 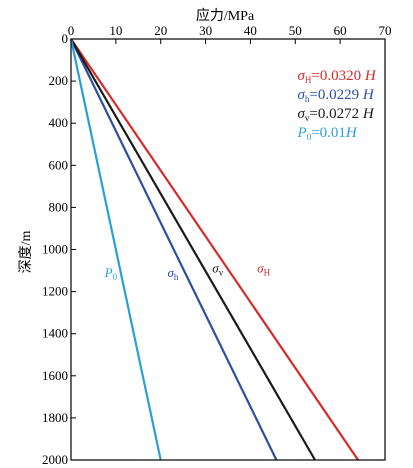 I want to click on y-tick-label: 600, so click(x=59, y=164).